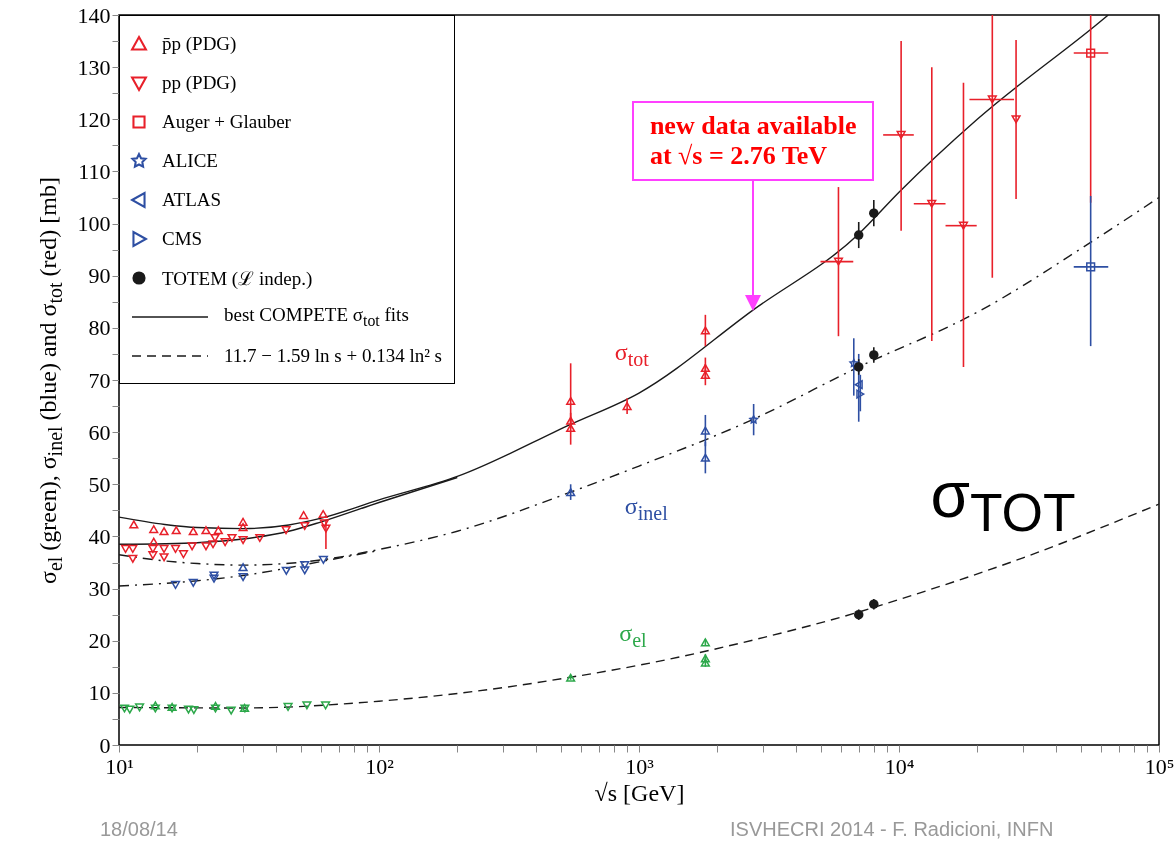  I want to click on x-tick-label: 10⁵, so click(1159, 766).